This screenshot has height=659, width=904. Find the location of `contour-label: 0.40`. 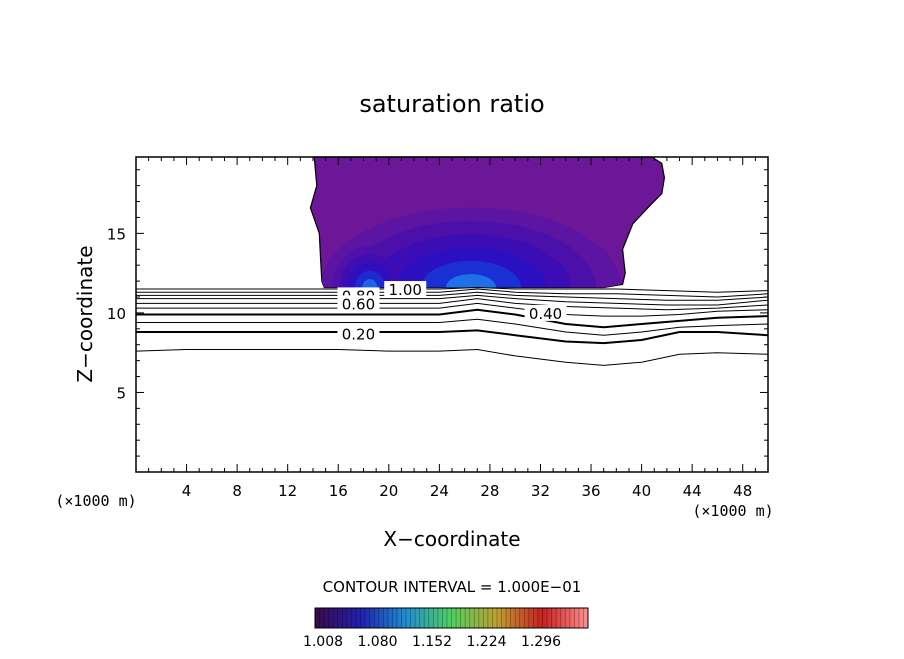

contour-label: 0.40 is located at coordinates (545, 314).